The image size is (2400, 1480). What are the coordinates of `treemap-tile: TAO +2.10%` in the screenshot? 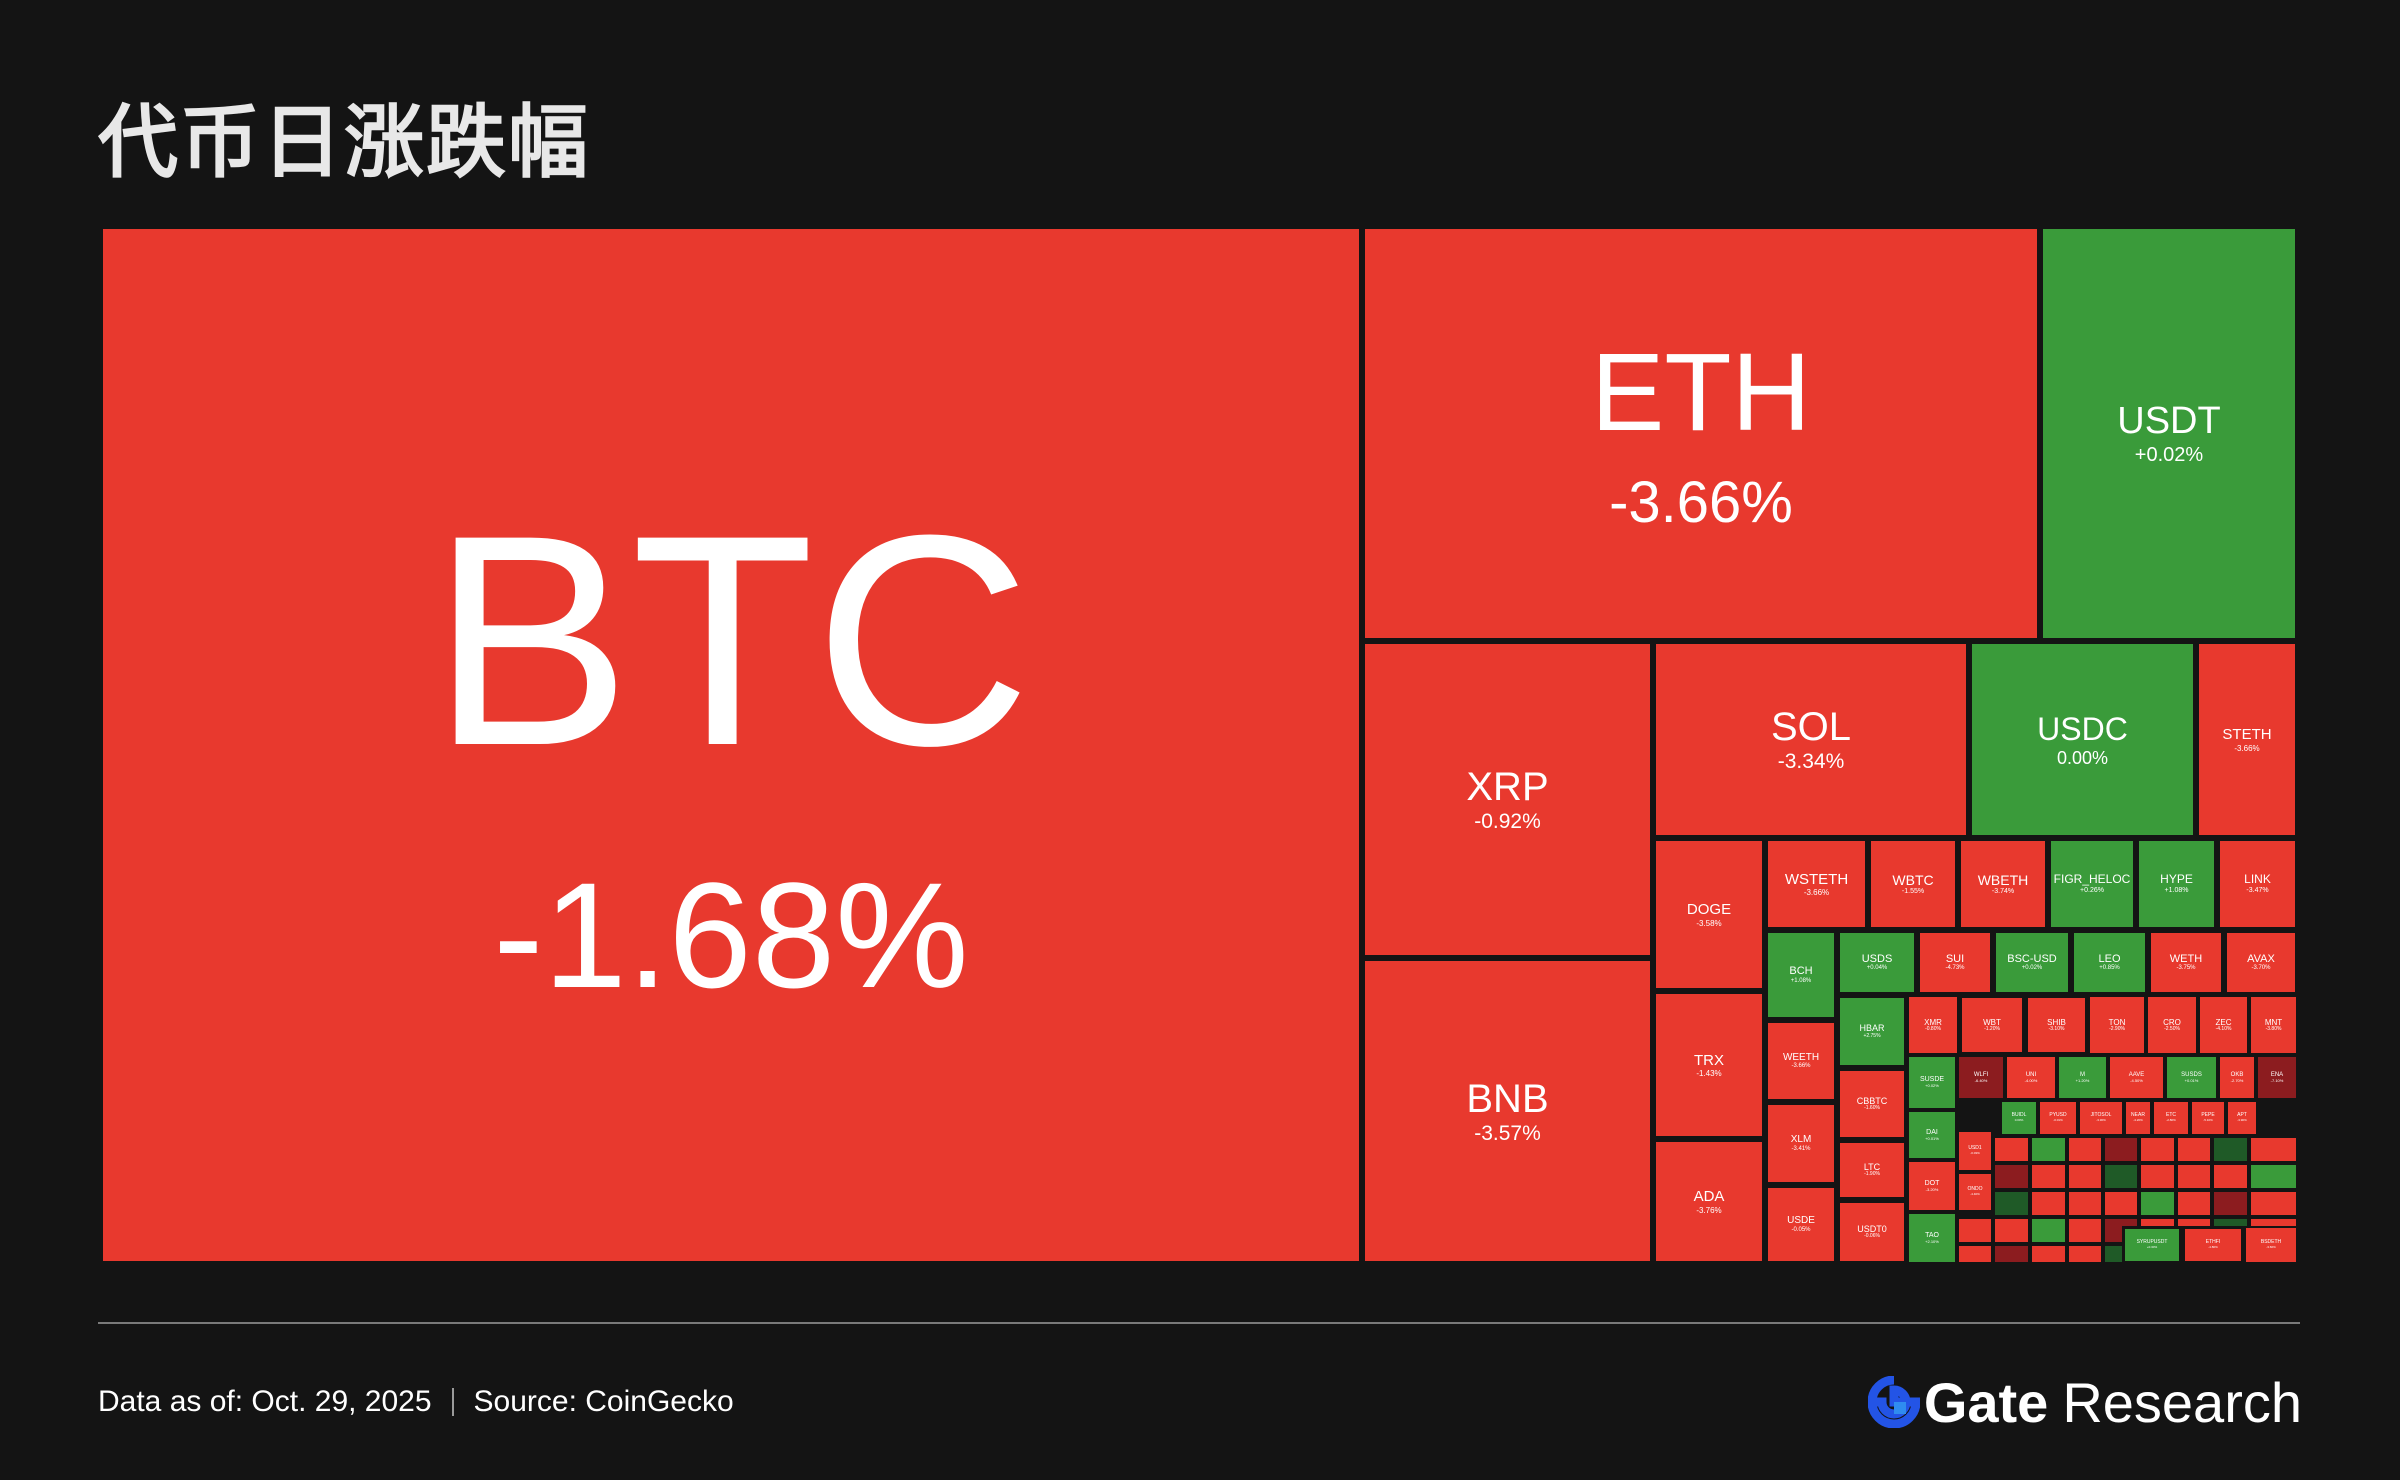 It's located at (1932, 1238).